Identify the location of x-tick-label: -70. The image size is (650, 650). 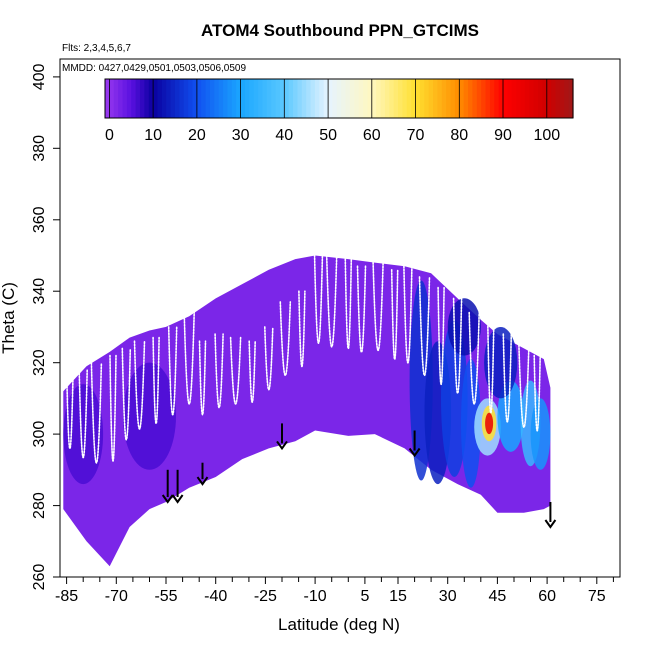
(116, 596).